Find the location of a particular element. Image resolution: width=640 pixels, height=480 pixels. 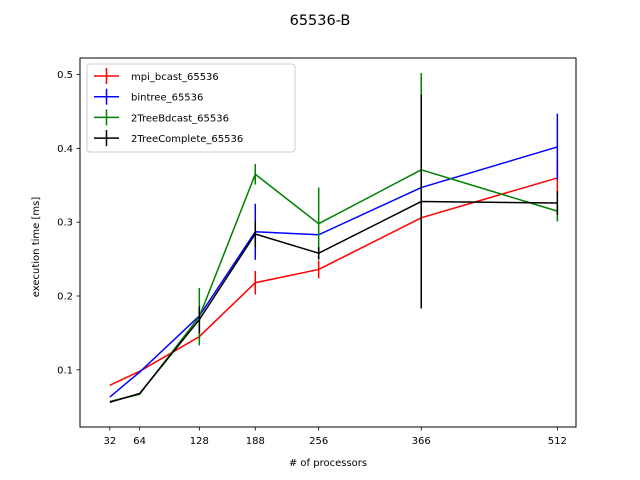

x-tick-label: 188 is located at coordinates (255, 441).